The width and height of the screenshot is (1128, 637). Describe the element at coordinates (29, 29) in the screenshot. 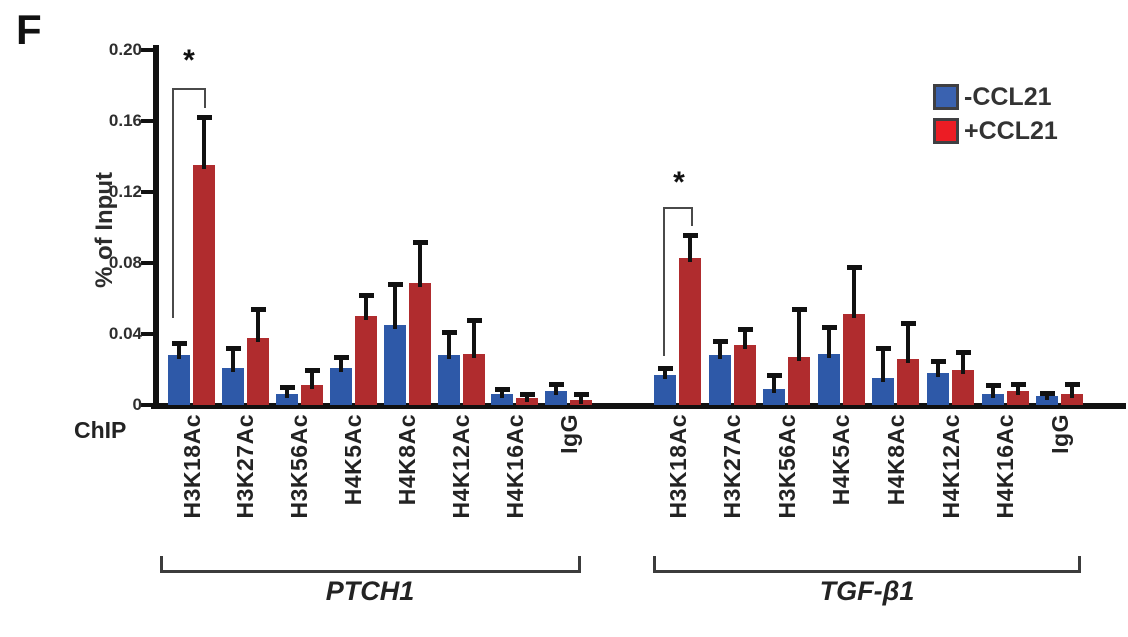

I see `panel-label: F` at that location.